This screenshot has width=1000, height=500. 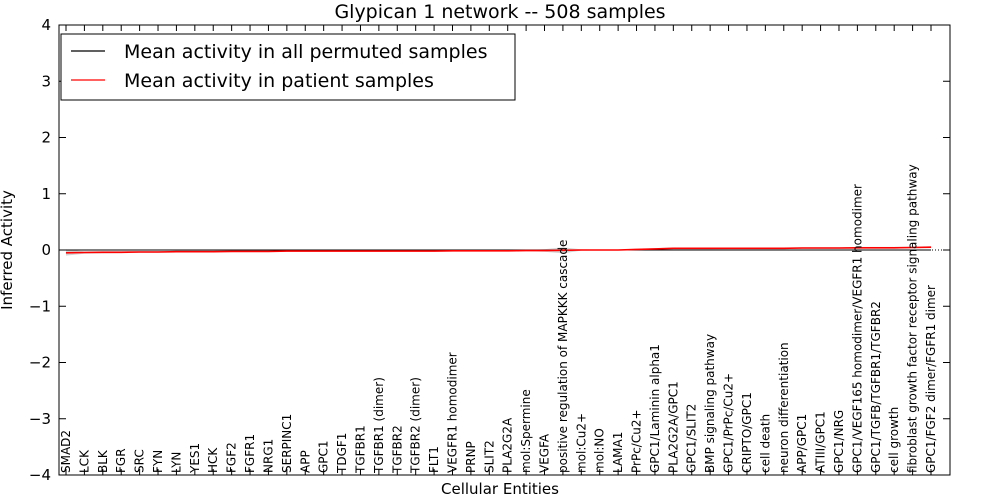 I want to click on series-line-patient, so click(x=498, y=250).